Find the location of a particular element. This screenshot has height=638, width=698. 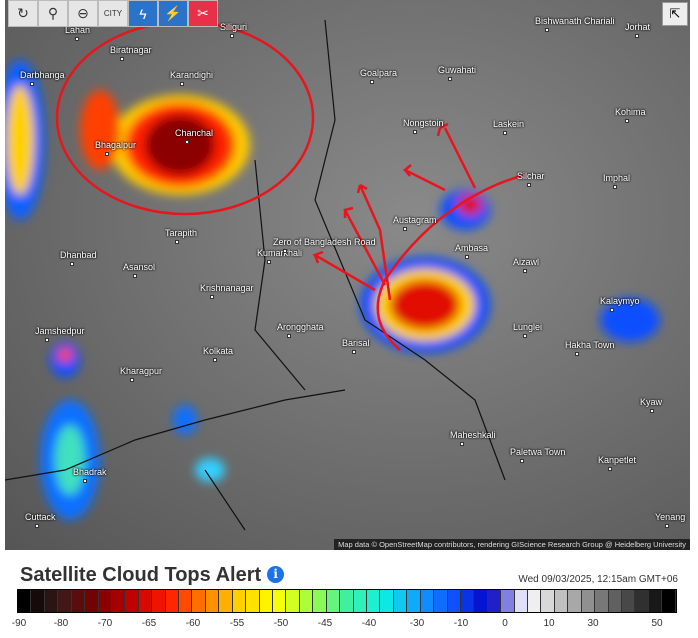

place-label: Nongstoin is located at coordinates (423, 123).